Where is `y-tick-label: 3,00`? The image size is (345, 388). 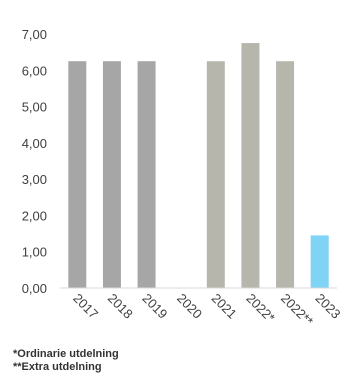 y-tick-label: 3,00 is located at coordinates (34, 179).